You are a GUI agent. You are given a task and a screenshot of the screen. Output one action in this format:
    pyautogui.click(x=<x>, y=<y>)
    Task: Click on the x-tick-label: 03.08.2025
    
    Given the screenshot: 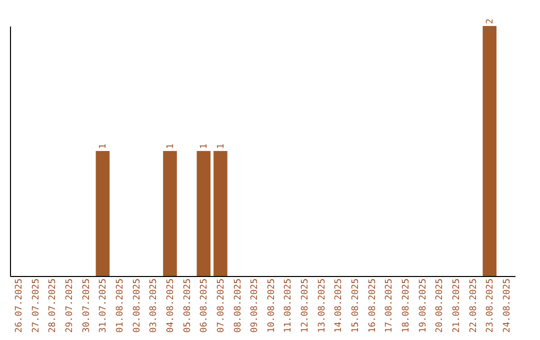 What is the action you would take?
    pyautogui.click(x=154, y=305)
    